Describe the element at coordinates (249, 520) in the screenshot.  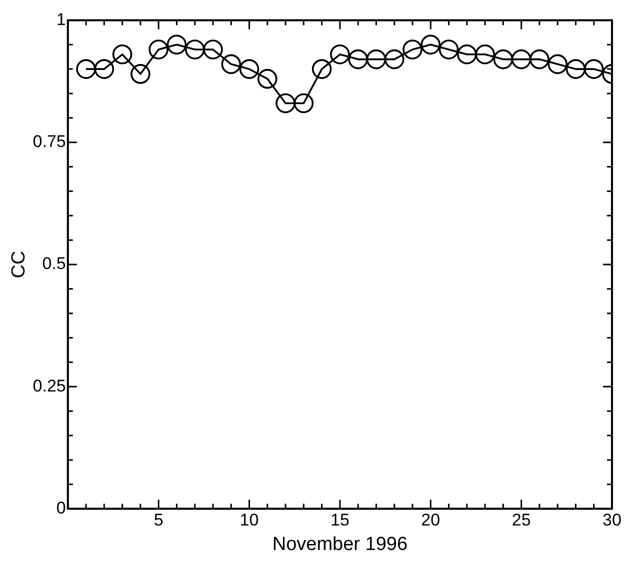
I see `x-tick-label: 10` at that location.